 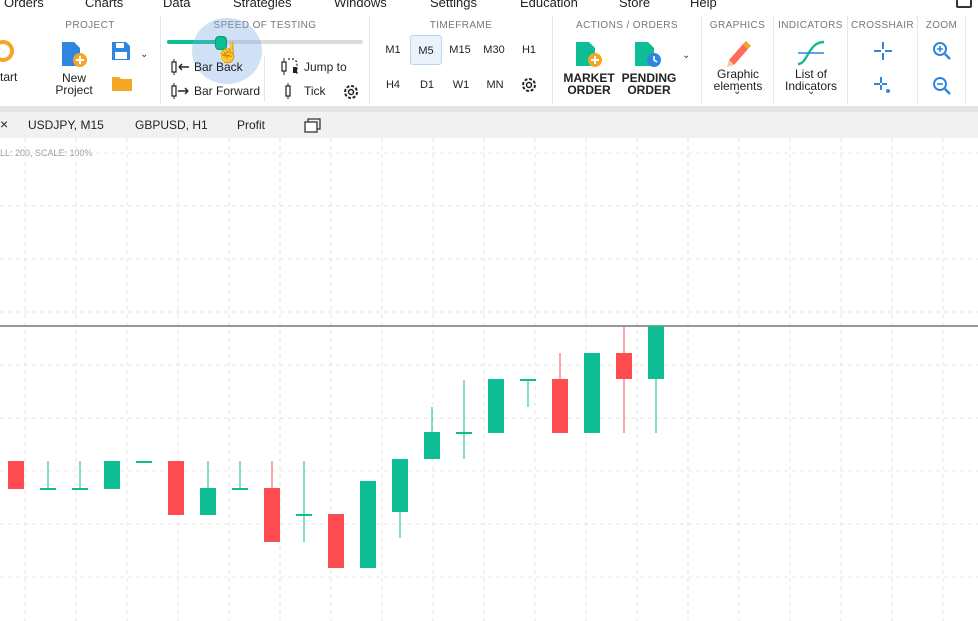 What do you see at coordinates (686, 55) in the screenshot?
I see `orders-dropdown-chevron-icon: ⌄` at bounding box center [686, 55].